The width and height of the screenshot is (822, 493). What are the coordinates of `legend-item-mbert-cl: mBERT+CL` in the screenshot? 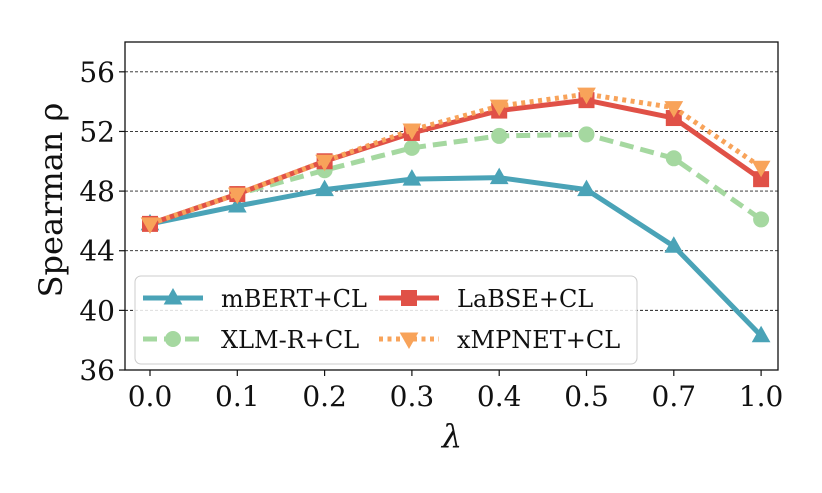 It's located at (255, 299).